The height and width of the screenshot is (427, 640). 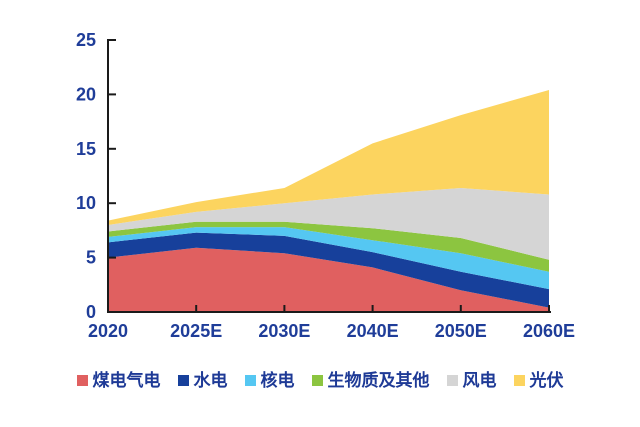 I want to click on legend-label-biomass-other: 生物质及其他, so click(x=378, y=380).